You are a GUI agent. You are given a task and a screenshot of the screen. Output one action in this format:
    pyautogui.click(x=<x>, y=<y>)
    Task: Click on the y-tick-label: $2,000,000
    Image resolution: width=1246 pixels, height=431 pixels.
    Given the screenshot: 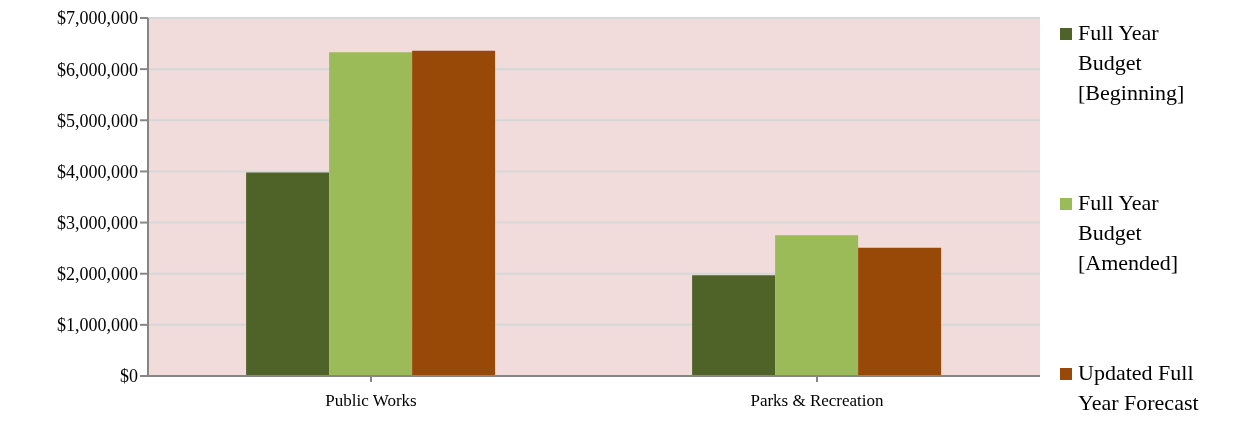 What is the action you would take?
    pyautogui.click(x=97, y=274)
    